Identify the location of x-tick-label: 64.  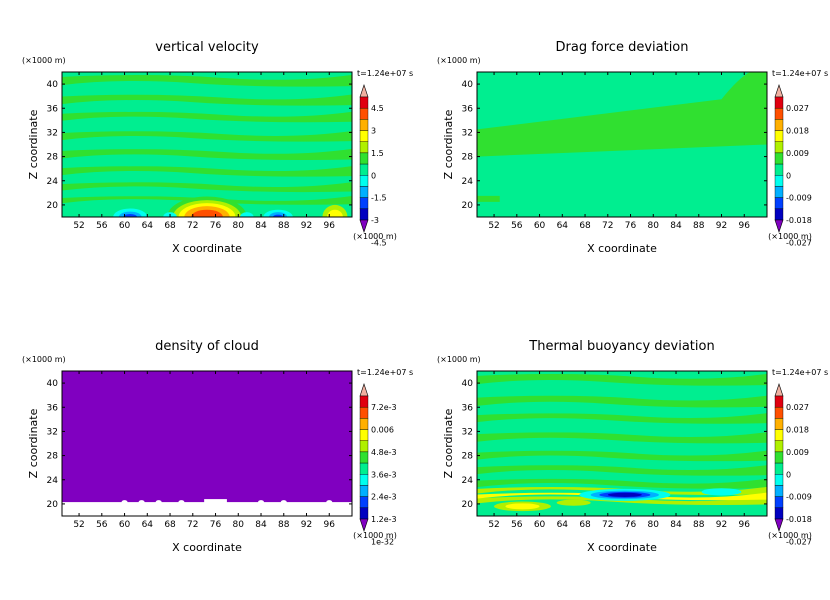
(148, 226).